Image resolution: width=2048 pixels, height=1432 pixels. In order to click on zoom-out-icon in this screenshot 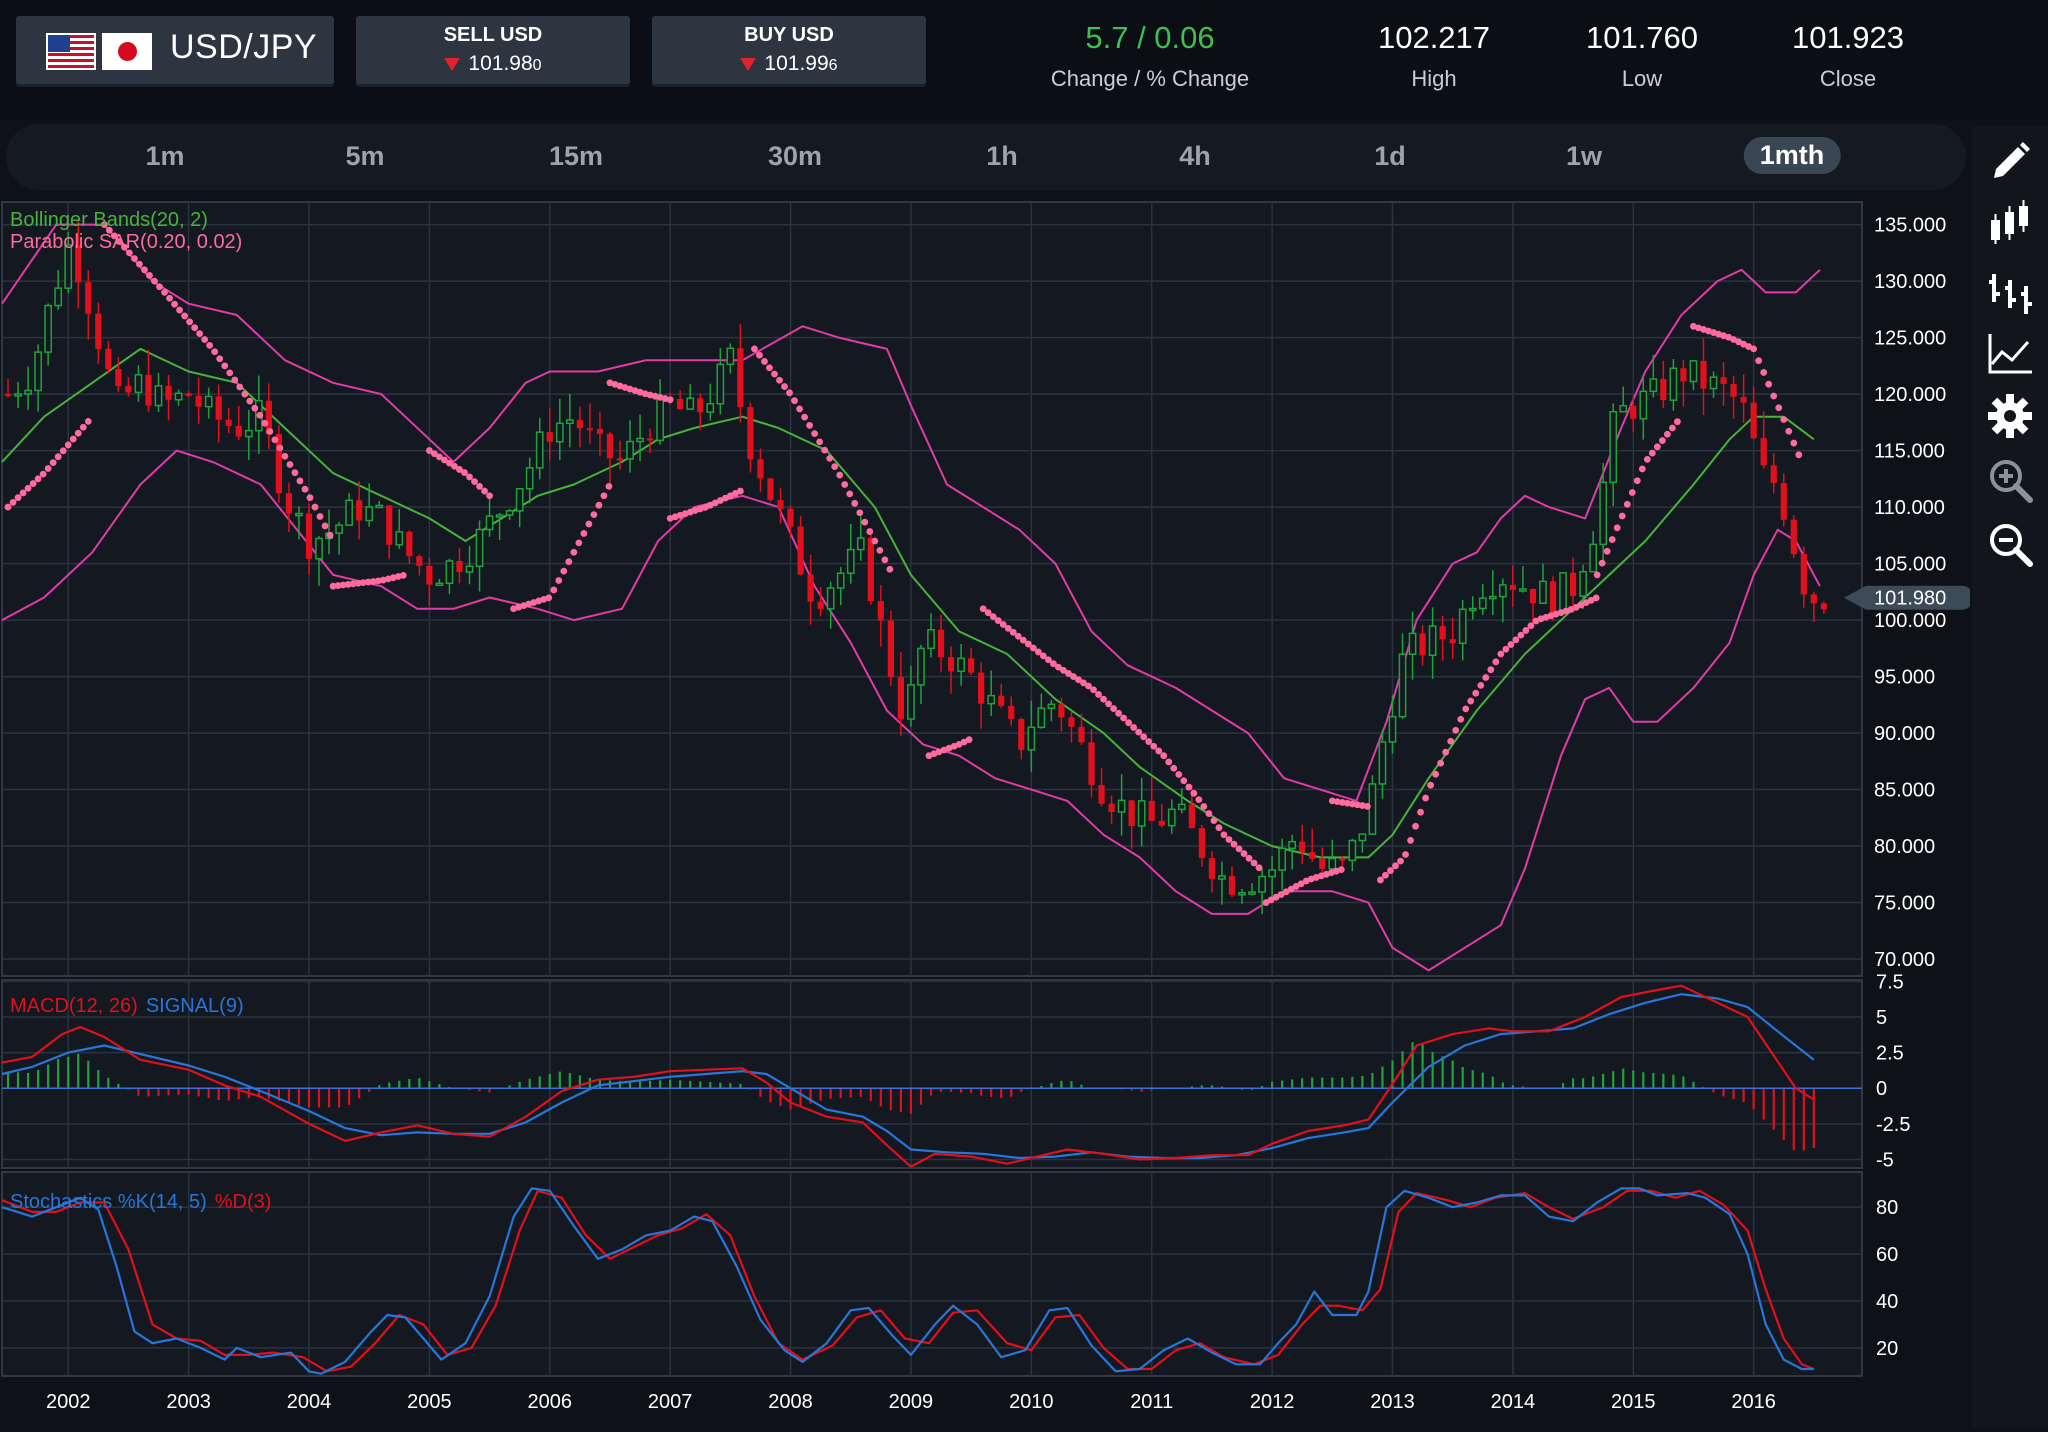, I will do `click(2010, 544)`.